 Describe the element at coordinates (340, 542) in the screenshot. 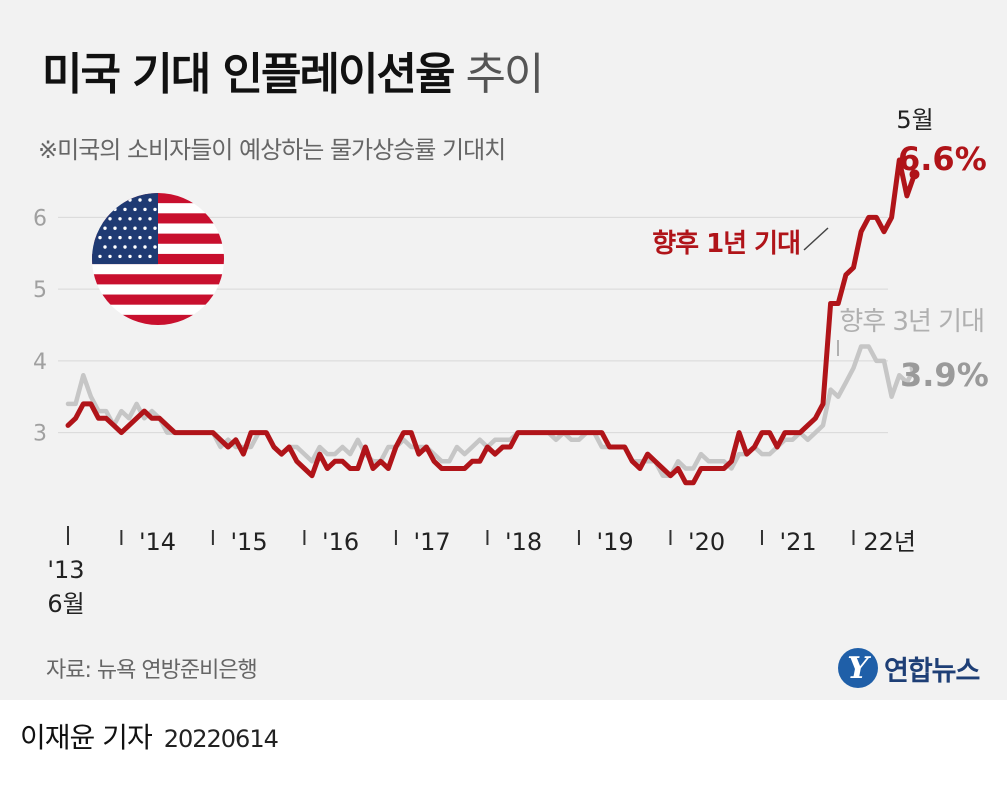

I see `x-tick-label: '16` at that location.